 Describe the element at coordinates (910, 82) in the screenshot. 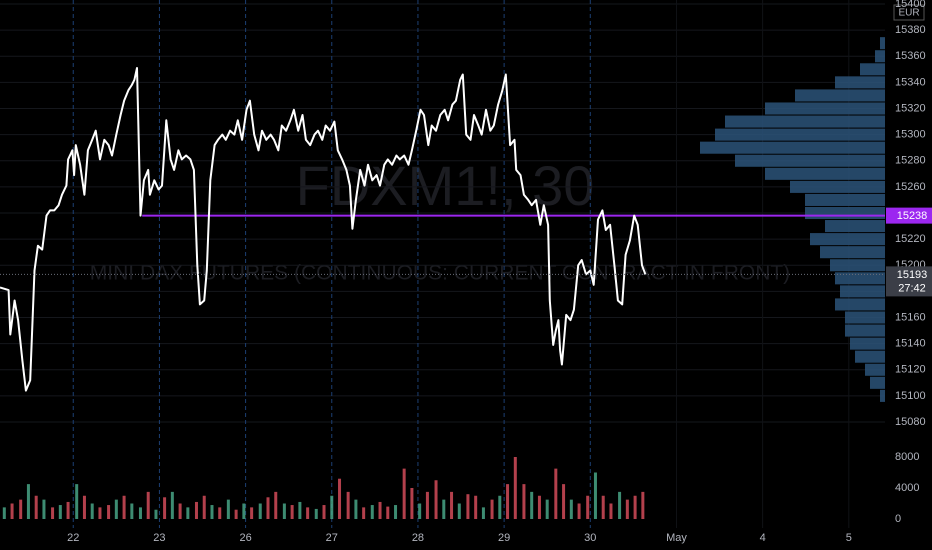

I see `y-tick-label: 15340` at that location.